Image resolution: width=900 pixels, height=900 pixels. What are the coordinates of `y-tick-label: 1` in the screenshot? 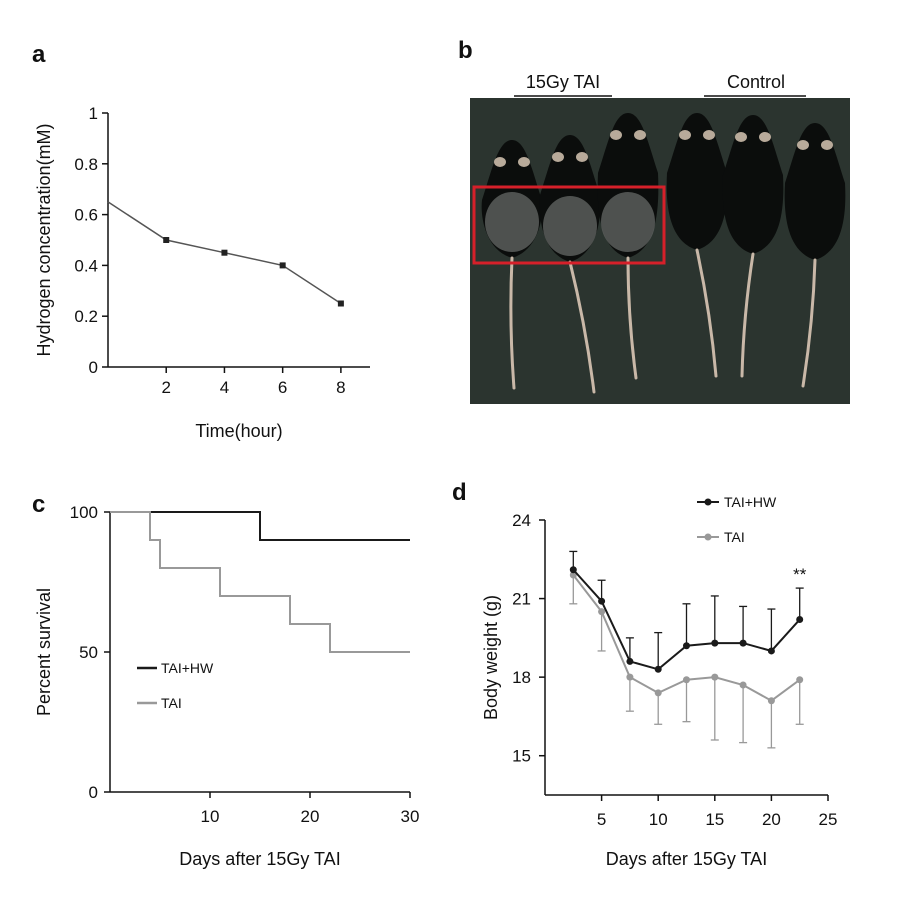 It's located at (93, 113).